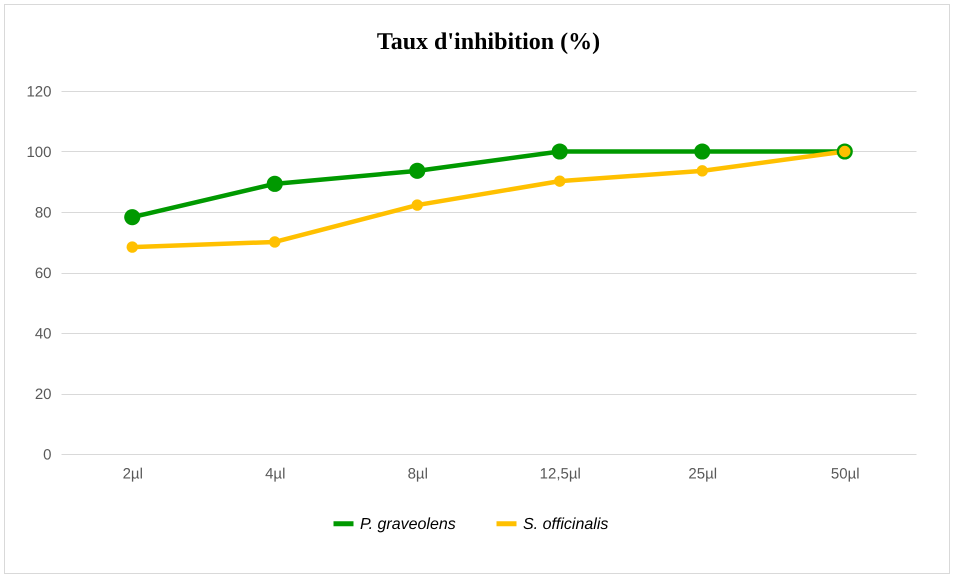  I want to click on y-tick-label: 0, so click(47, 455).